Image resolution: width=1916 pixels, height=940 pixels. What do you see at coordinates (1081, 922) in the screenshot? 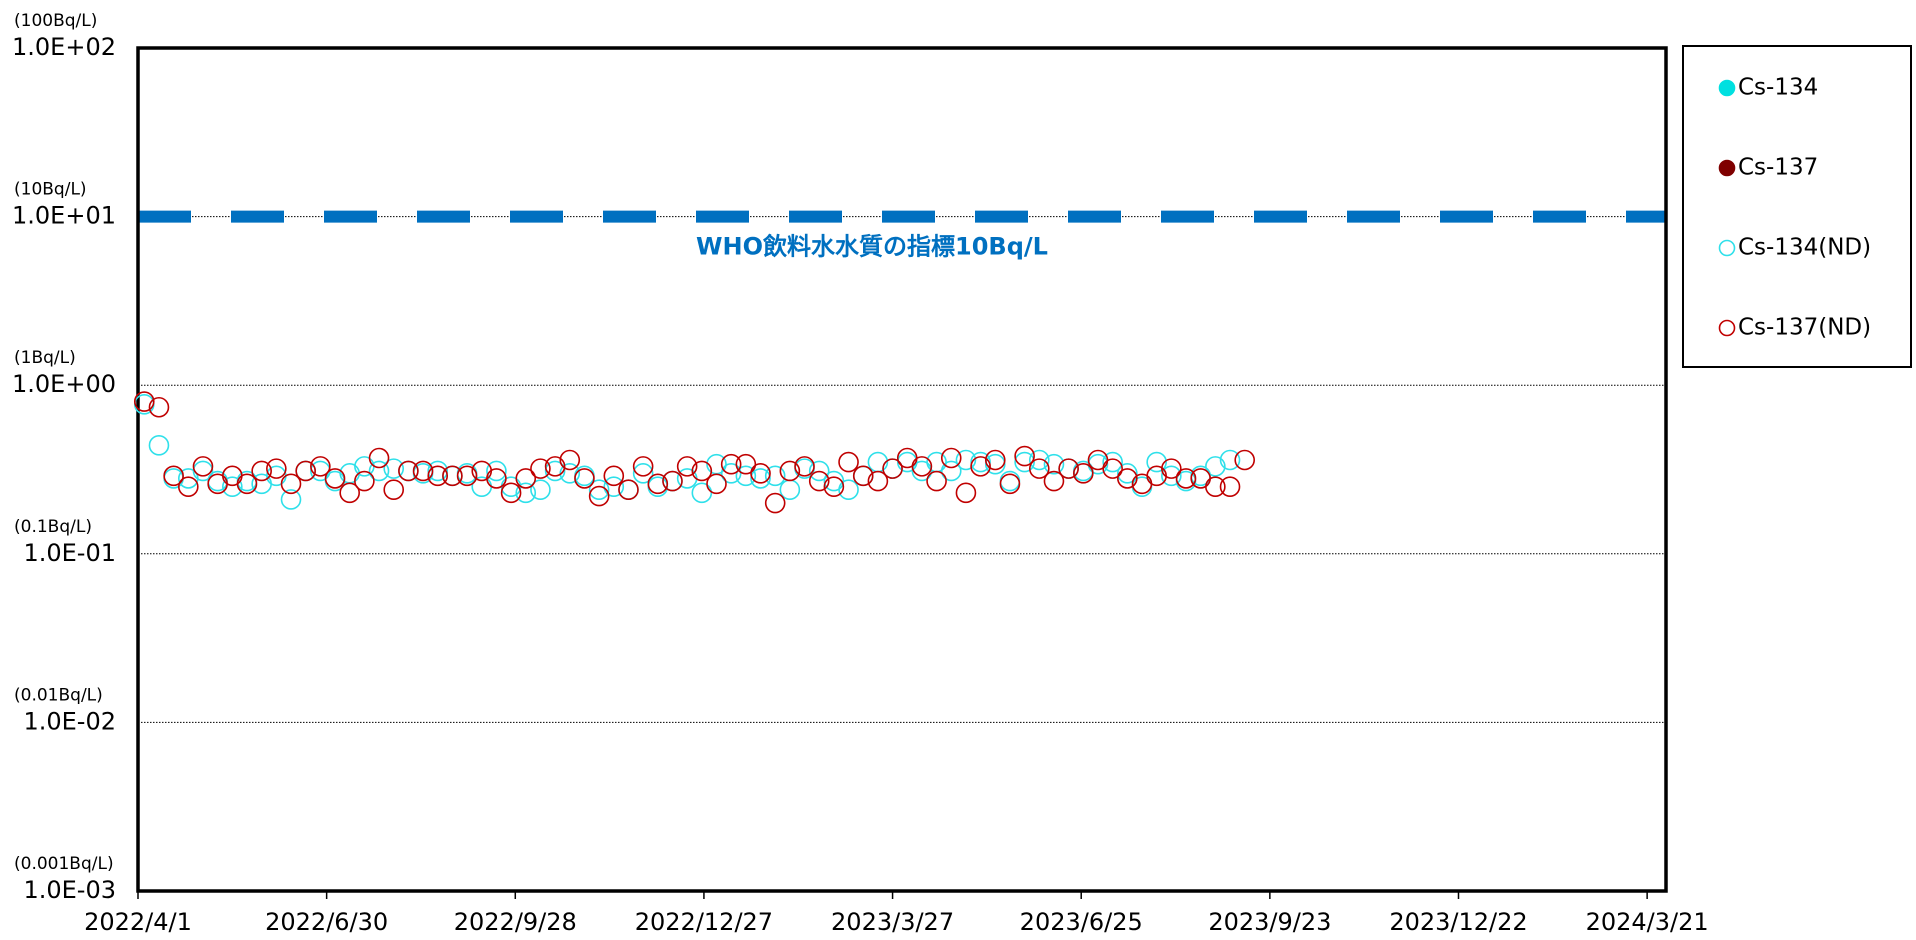
I see `x-tick-label: 2023/6/25` at bounding box center [1081, 922].